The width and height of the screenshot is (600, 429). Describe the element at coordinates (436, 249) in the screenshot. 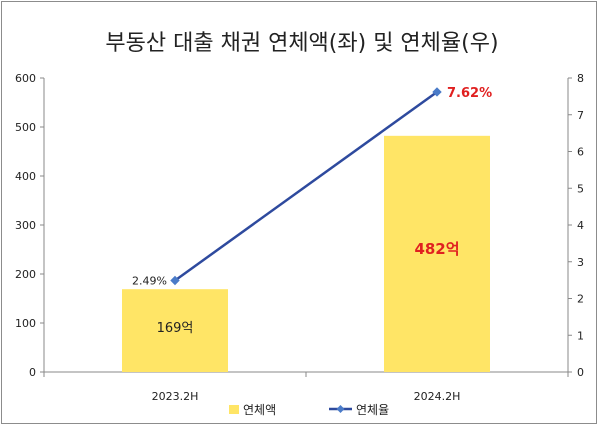

I see `bar-data-label: 482억` at that location.